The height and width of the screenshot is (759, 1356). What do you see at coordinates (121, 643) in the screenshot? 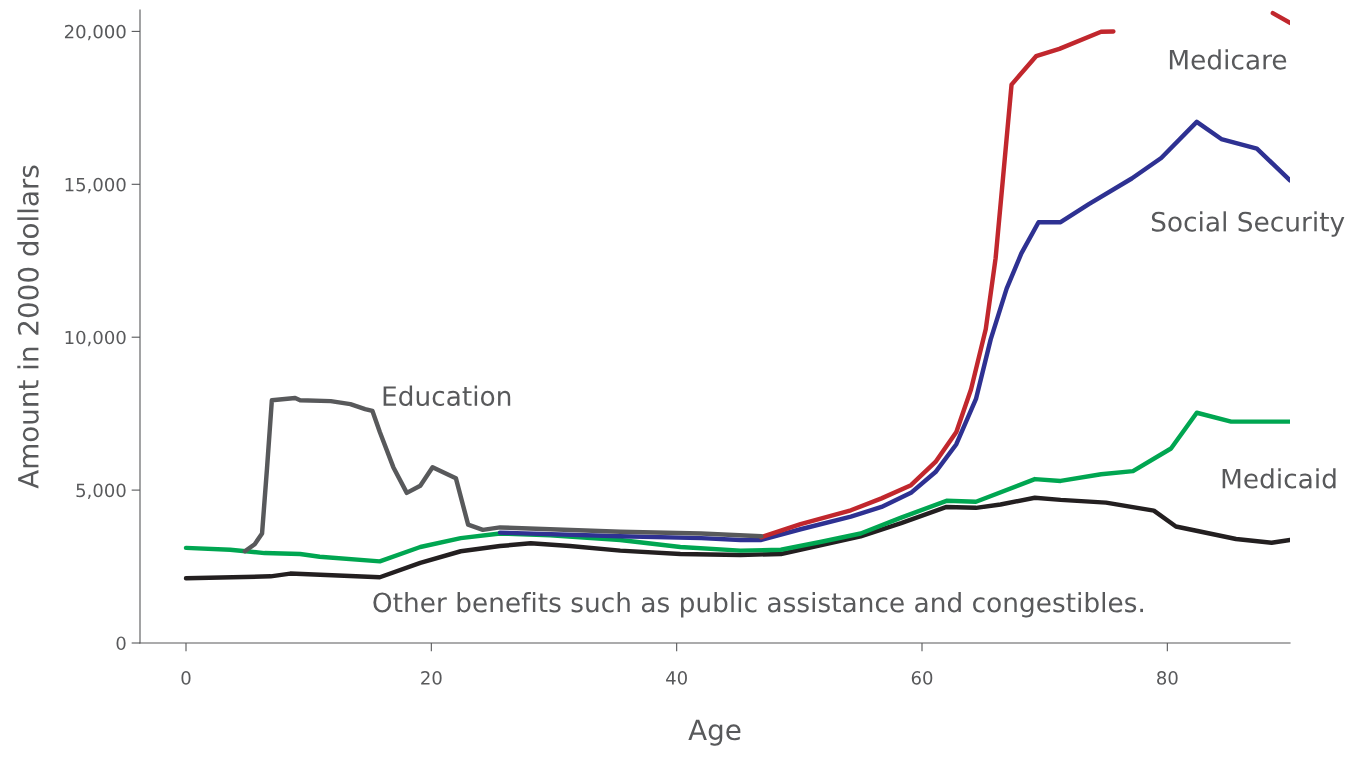
I see `y-tick-label: 0` at bounding box center [121, 643].